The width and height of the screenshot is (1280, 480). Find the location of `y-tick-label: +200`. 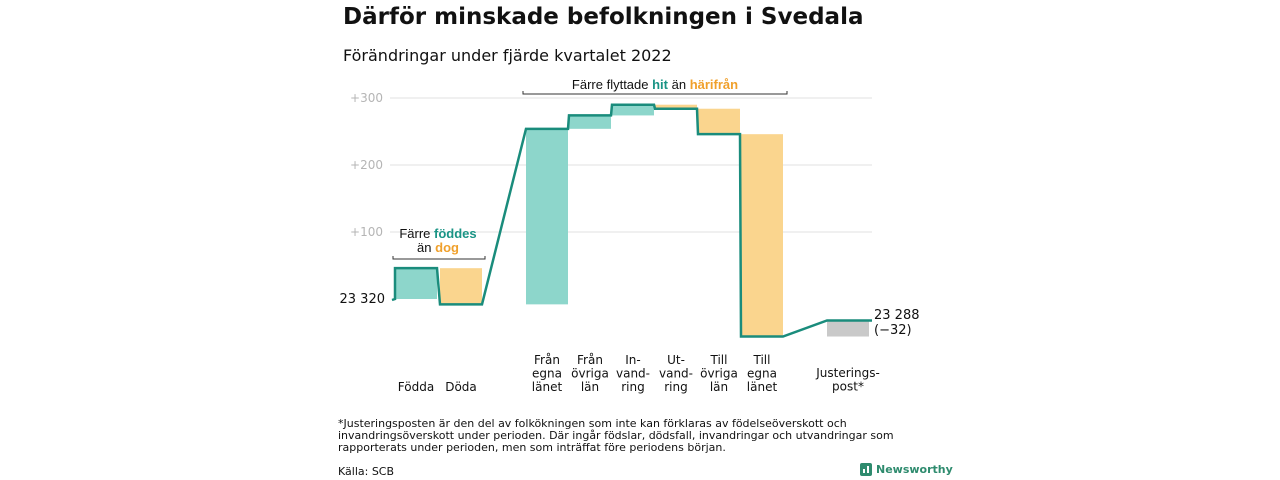

y-tick-label: +200 is located at coordinates (366, 165).